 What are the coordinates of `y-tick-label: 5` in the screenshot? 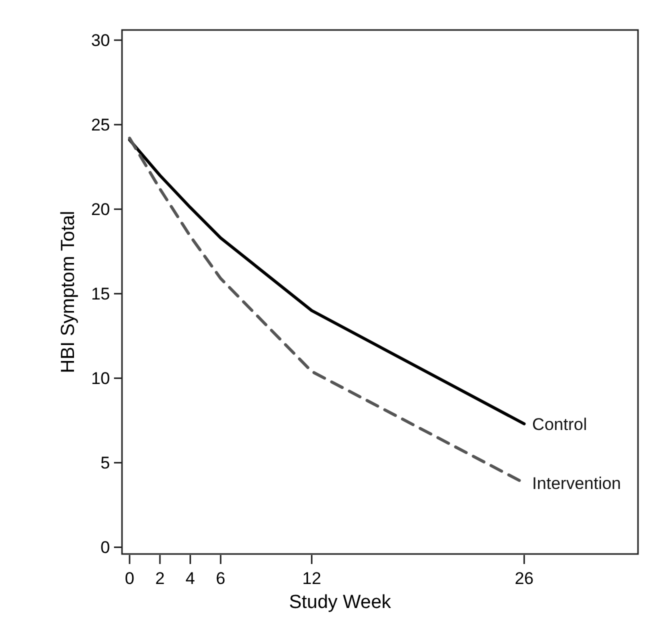 It's located at (105, 463).